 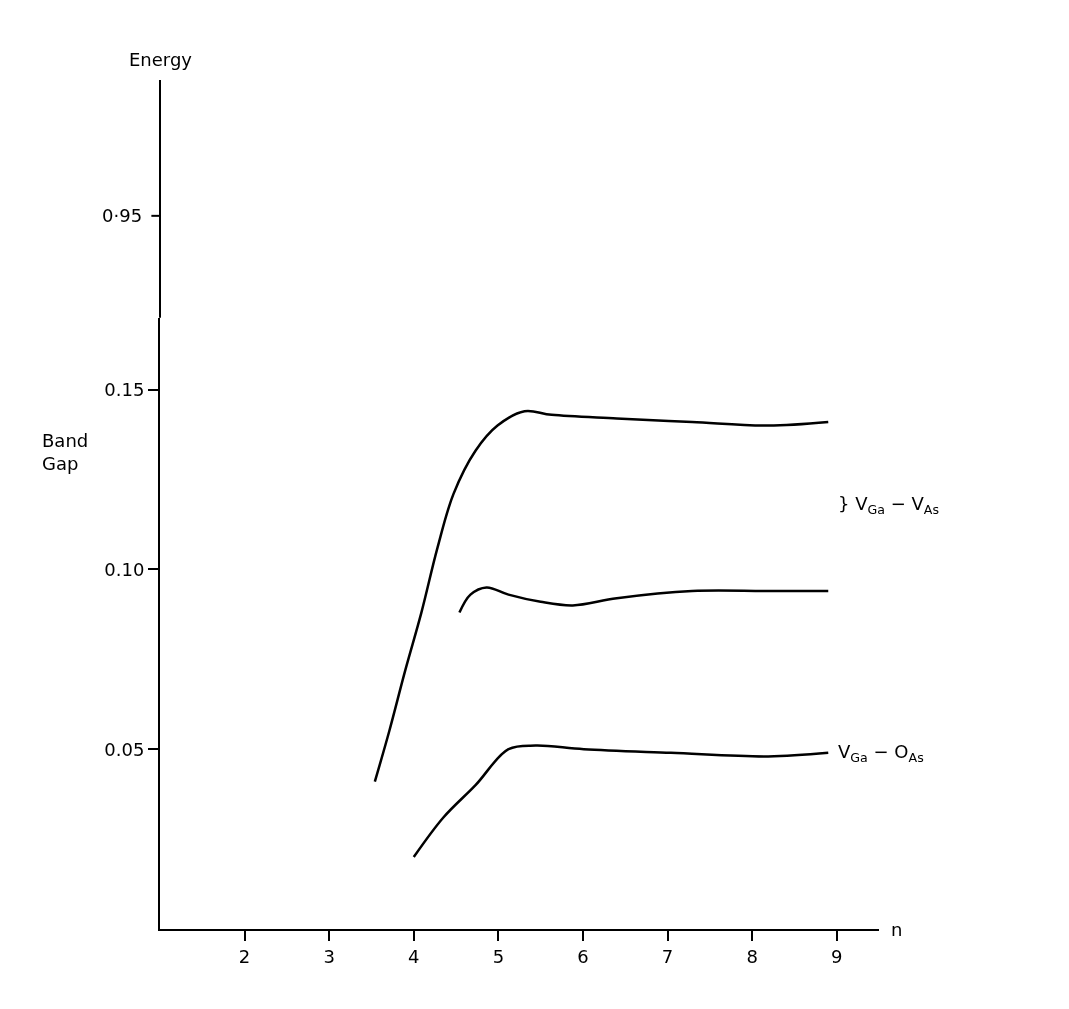 I want to click on x-tick-label: 5, so click(x=498, y=956).